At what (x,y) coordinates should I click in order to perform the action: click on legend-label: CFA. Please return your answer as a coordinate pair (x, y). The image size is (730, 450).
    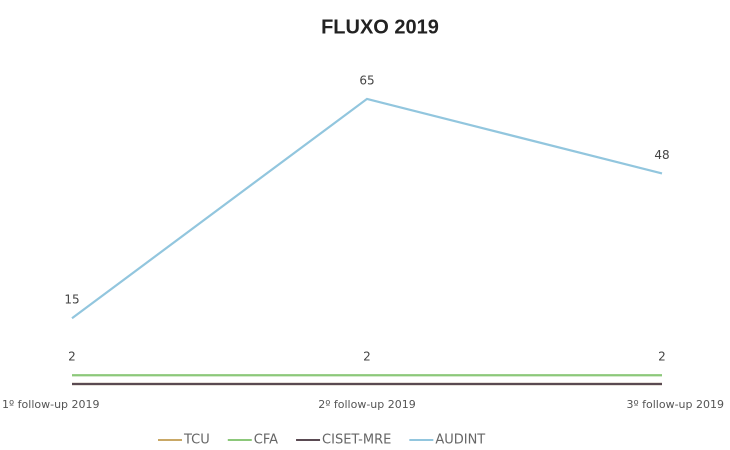
    Looking at the image, I should click on (266, 440).